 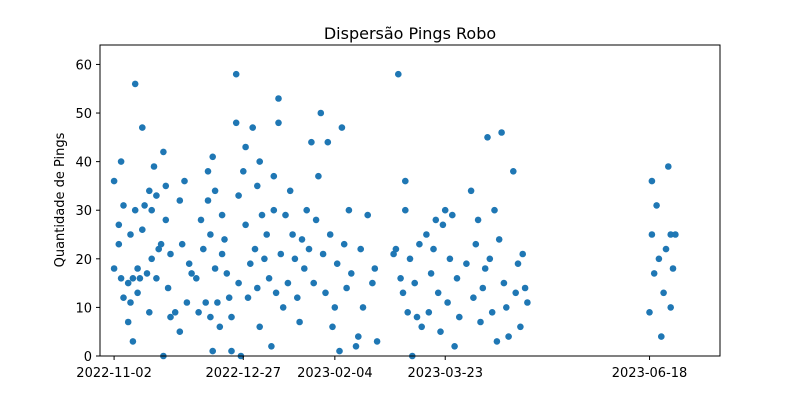 What do you see at coordinates (83, 114) in the screenshot?
I see `y-tick-label: 50` at bounding box center [83, 114].